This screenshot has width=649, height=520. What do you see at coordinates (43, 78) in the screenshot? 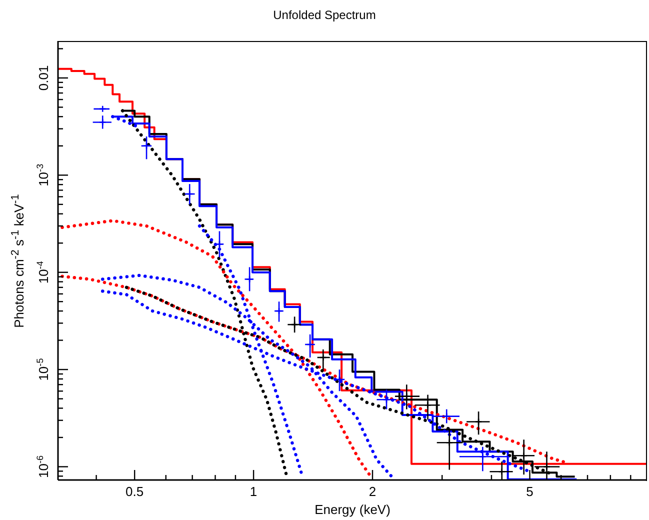
I see `y-tick-label: 0.01` at bounding box center [43, 78].